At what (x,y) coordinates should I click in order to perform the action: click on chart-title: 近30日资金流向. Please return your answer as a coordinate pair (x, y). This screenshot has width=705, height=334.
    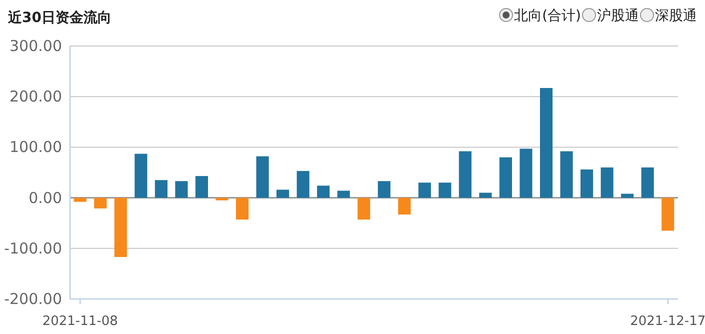
    Looking at the image, I should click on (59, 17).